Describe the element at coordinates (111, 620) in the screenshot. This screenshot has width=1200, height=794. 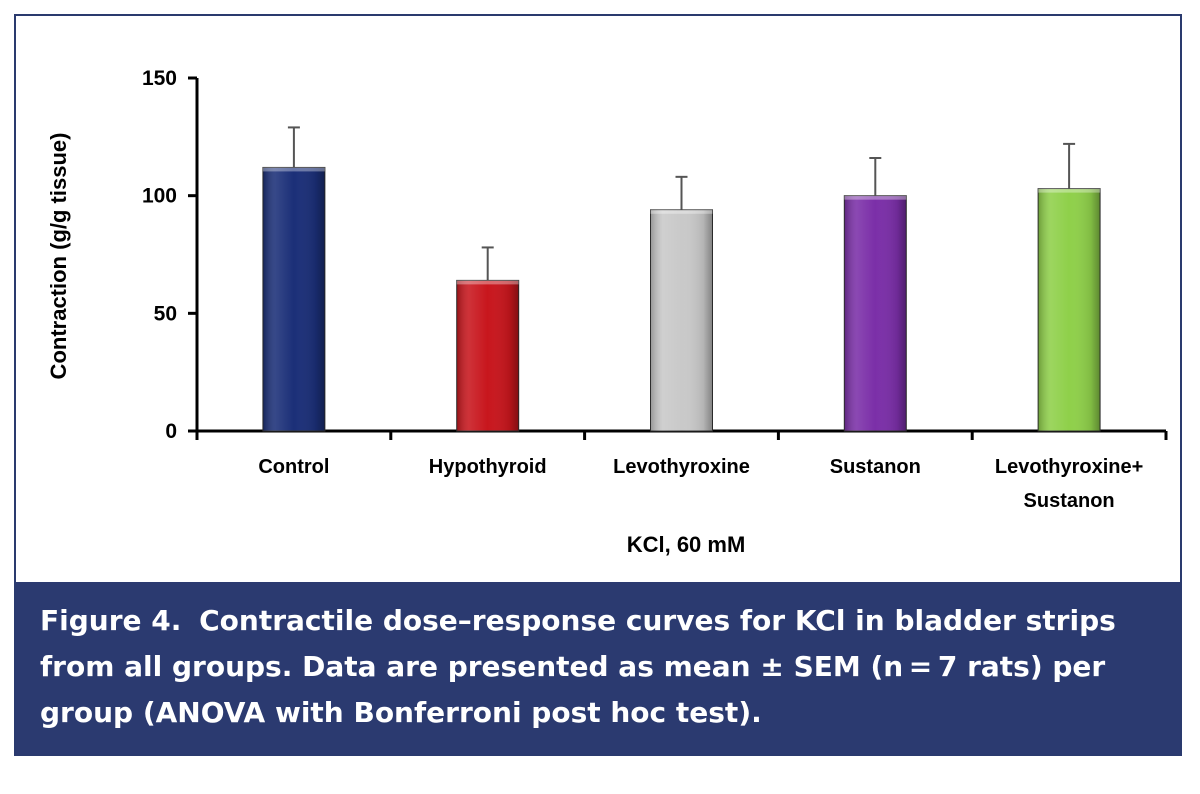
I see `caption-label: Figure 4.` at that location.